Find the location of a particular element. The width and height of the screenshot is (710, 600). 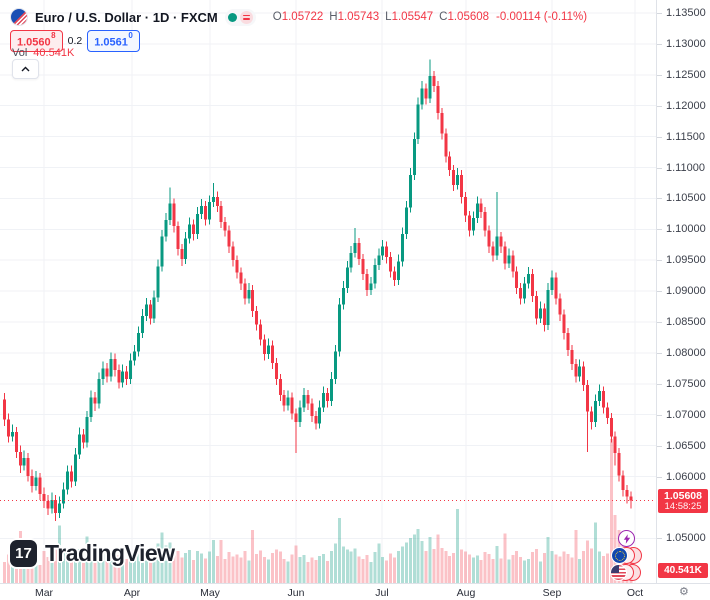

us-flag-icon is located at coordinates (618, 572).